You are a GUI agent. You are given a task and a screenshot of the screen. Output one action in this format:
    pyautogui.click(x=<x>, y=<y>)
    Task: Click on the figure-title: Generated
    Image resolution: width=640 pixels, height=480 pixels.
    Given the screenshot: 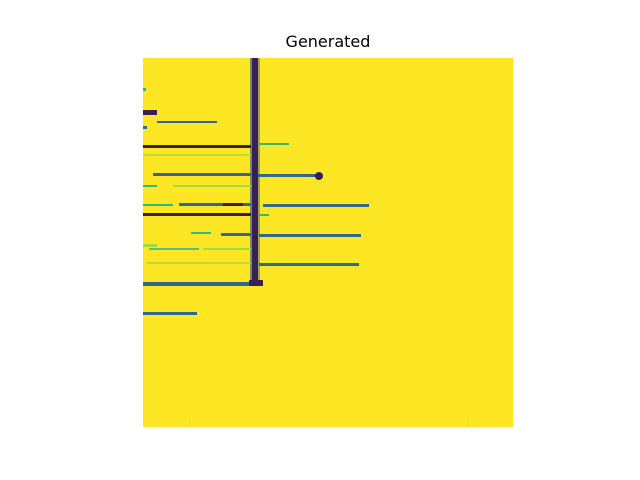 What is the action you would take?
    pyautogui.click(x=328, y=41)
    